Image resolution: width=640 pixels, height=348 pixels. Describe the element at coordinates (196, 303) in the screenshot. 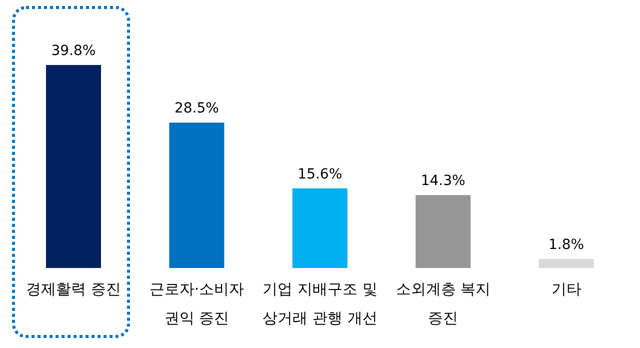

I see `x-tick-label: 근로자·소비자 권익 증진` at that location.